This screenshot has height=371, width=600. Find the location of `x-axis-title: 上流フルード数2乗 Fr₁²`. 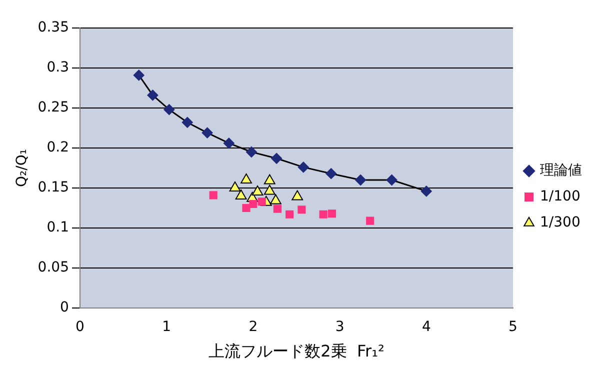

x-axis-title: 上流フルード数2乗 Fr₁² is located at coordinates (296, 351).